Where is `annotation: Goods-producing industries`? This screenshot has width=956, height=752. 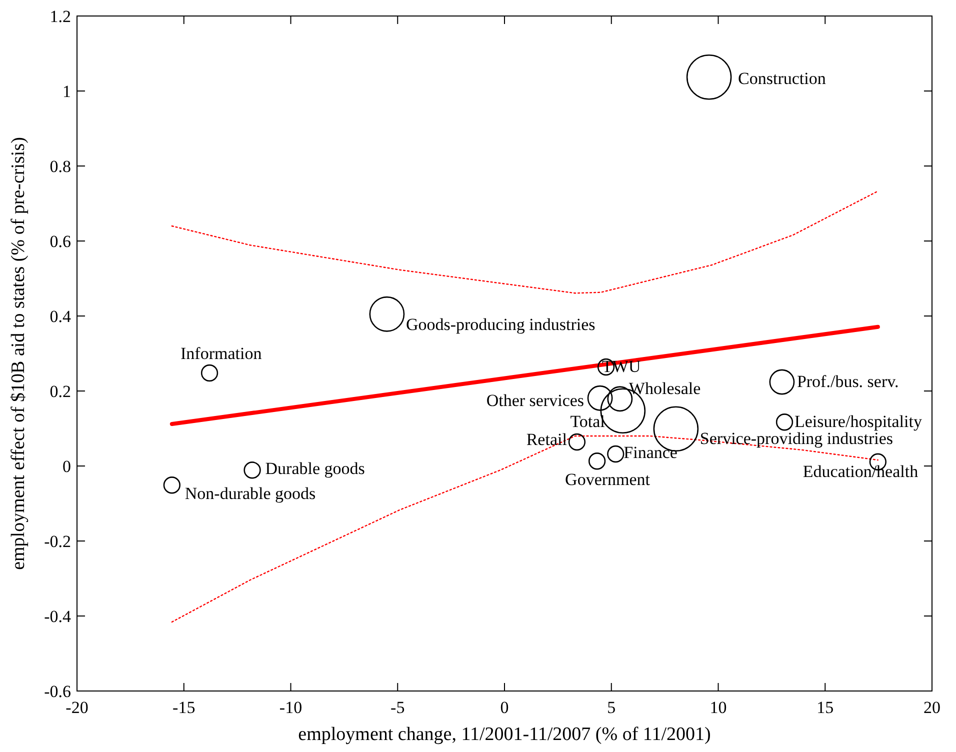
annotation: Goods-producing industries is located at coordinates (501, 324).